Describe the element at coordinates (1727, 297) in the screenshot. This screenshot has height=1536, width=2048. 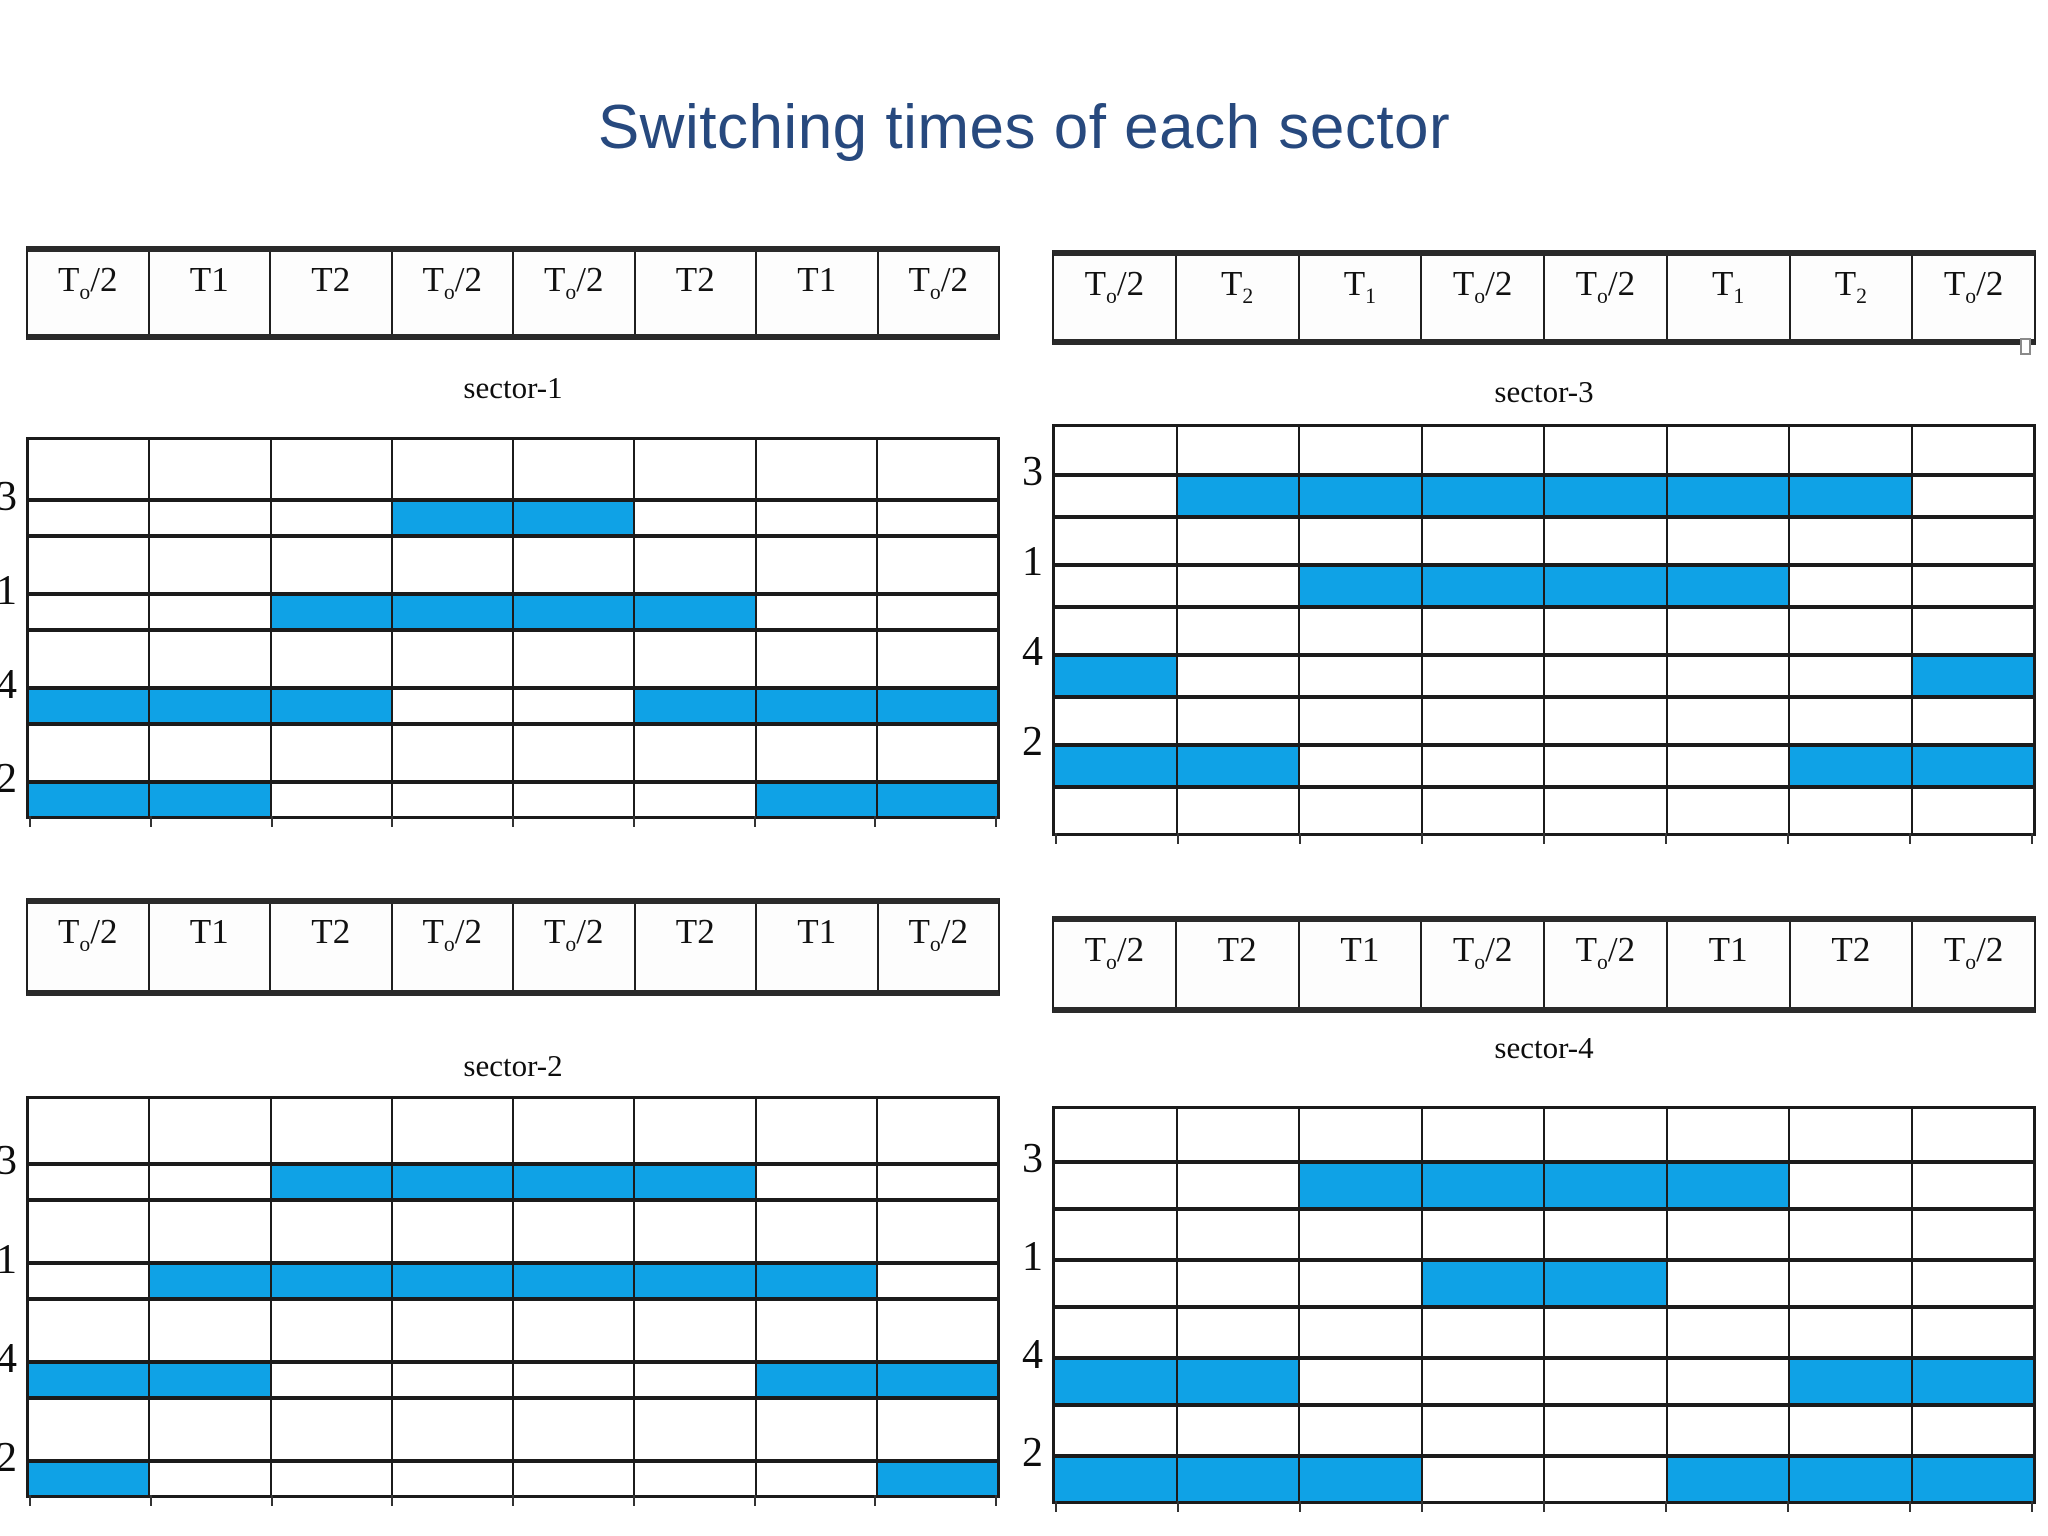
I see `header-cell-sector-3-6: T1` at that location.